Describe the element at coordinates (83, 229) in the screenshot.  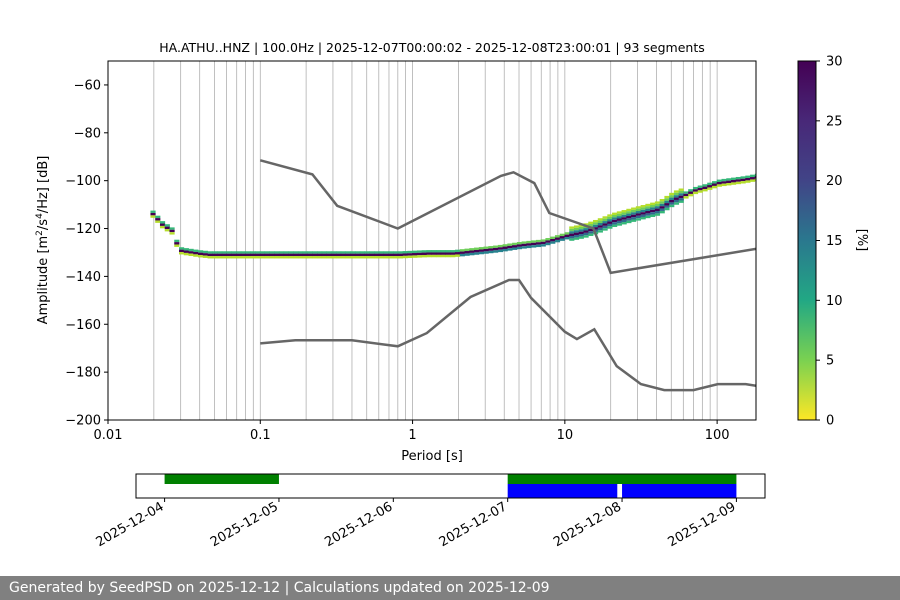
I see `y-tick-label: −120` at that location.